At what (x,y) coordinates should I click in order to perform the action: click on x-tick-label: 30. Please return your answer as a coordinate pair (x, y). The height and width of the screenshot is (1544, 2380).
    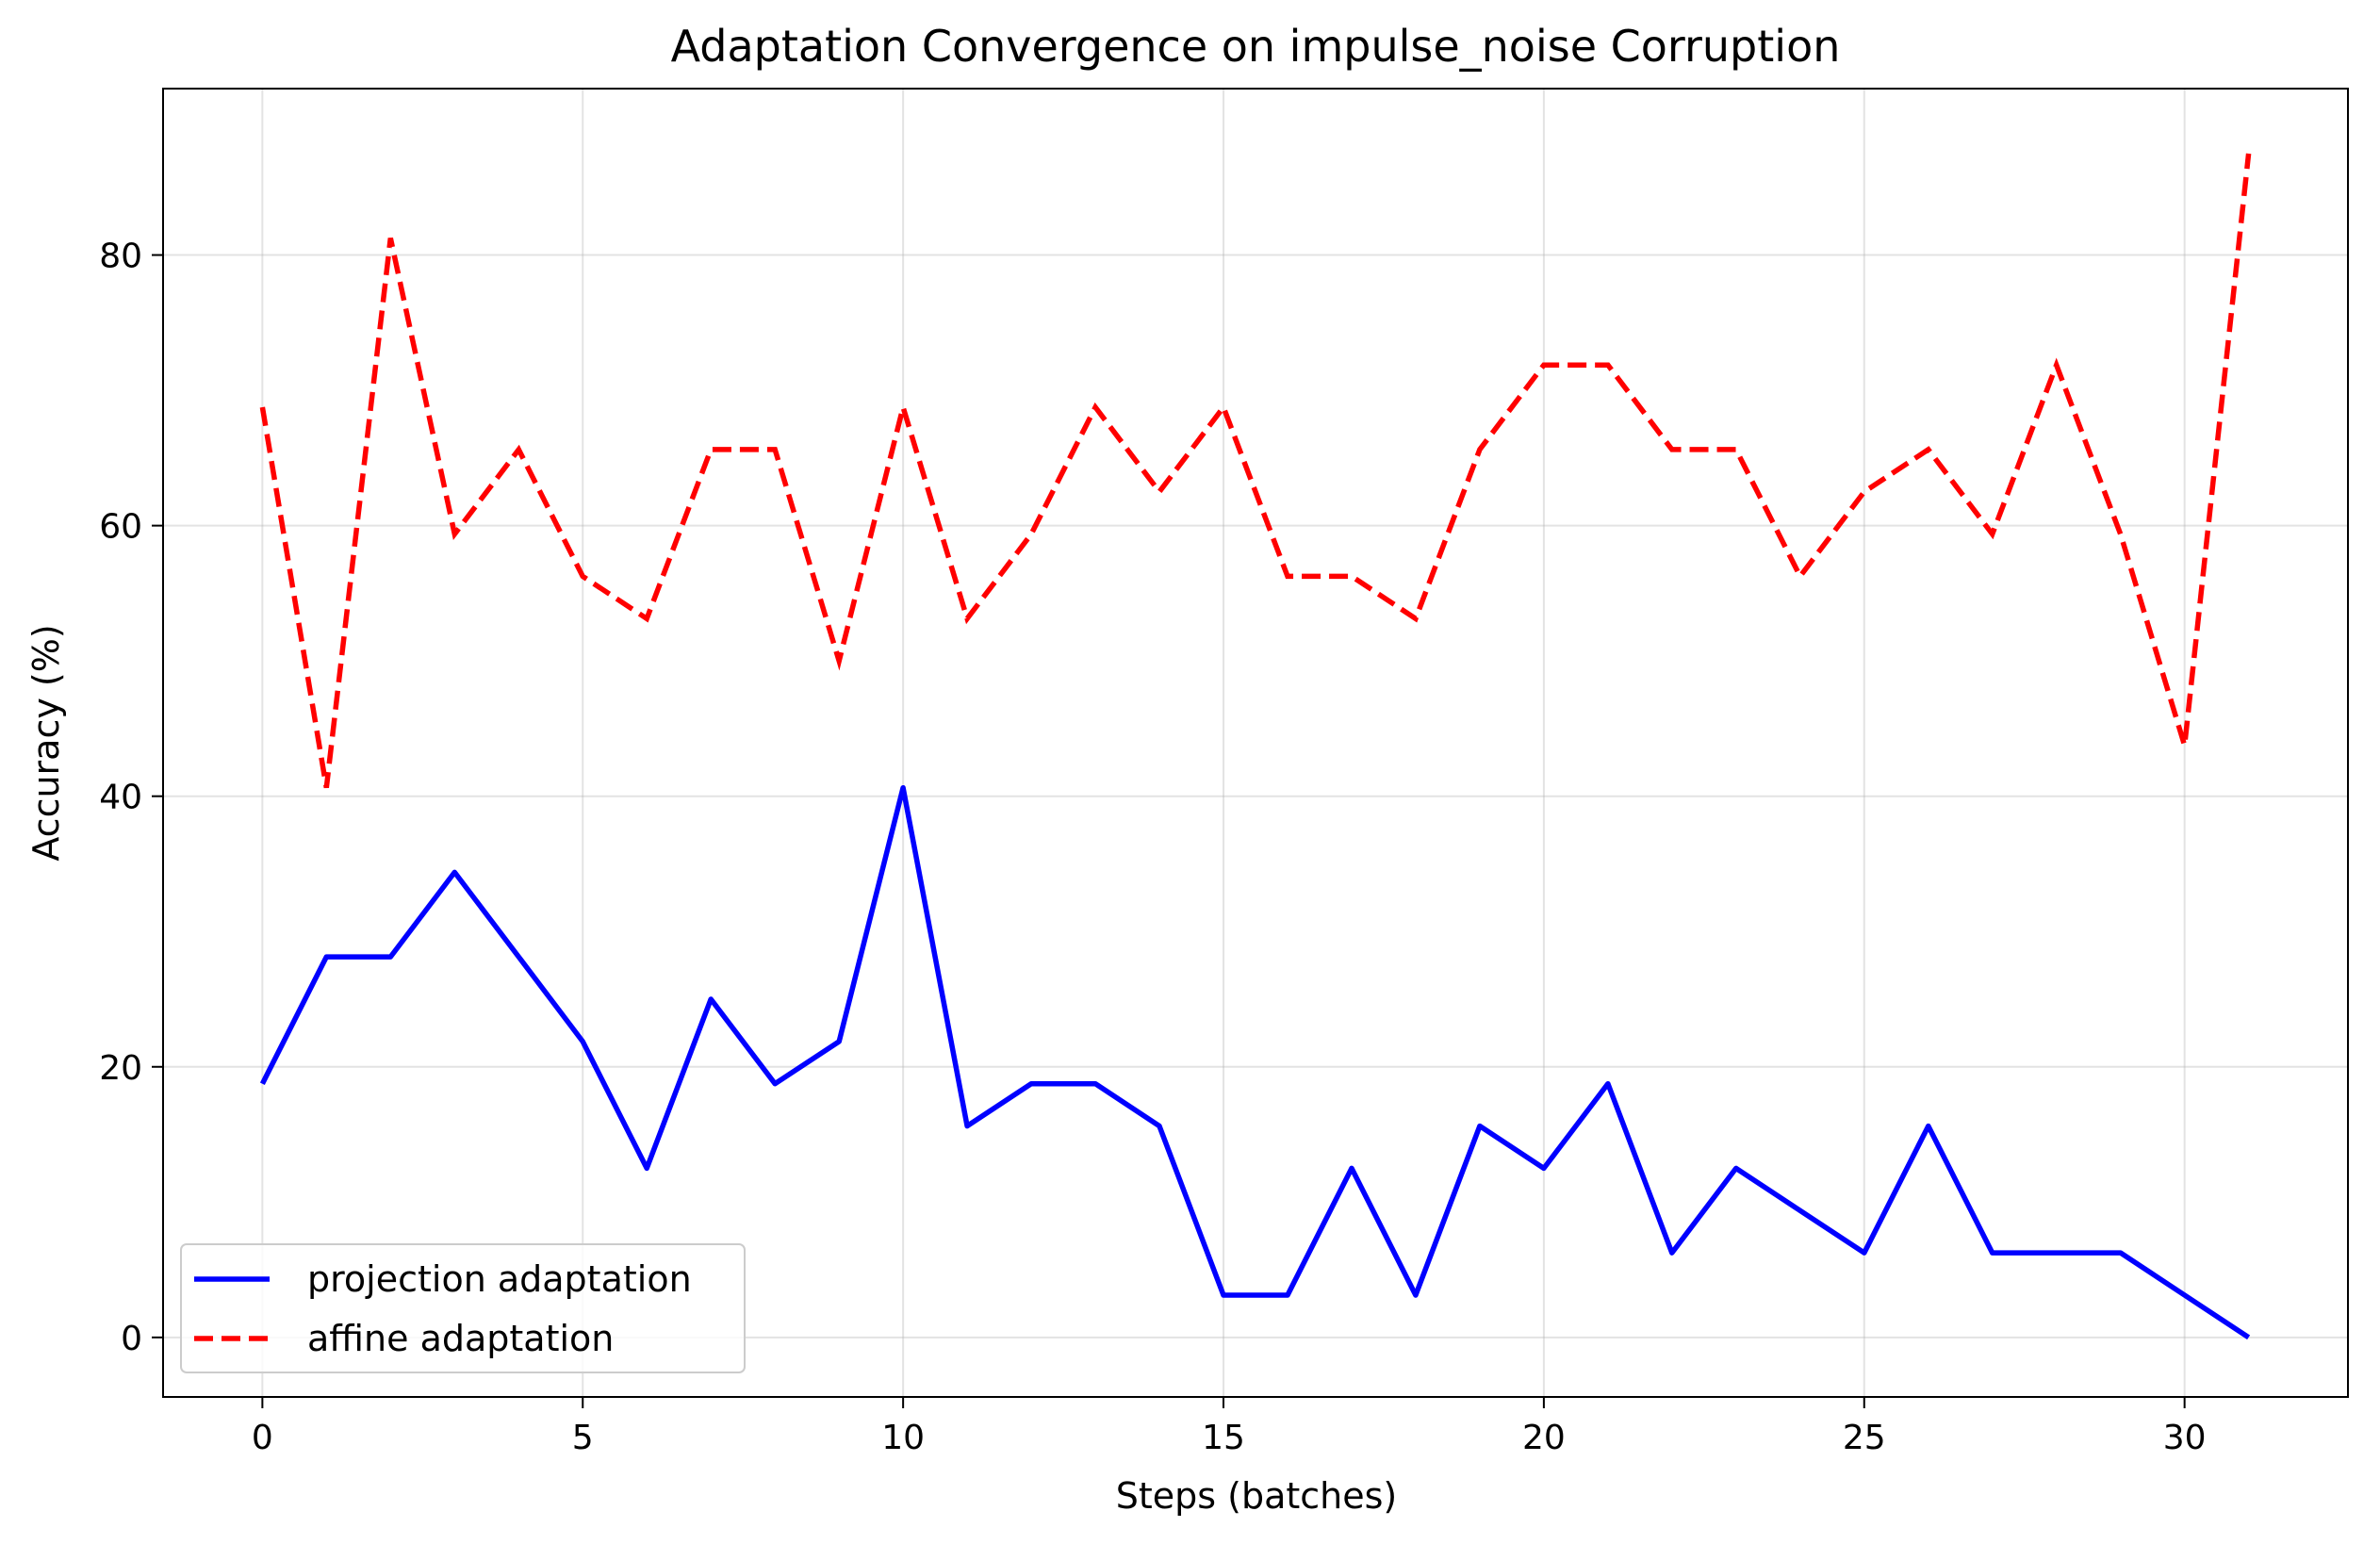
    Looking at the image, I should click on (2185, 1438).